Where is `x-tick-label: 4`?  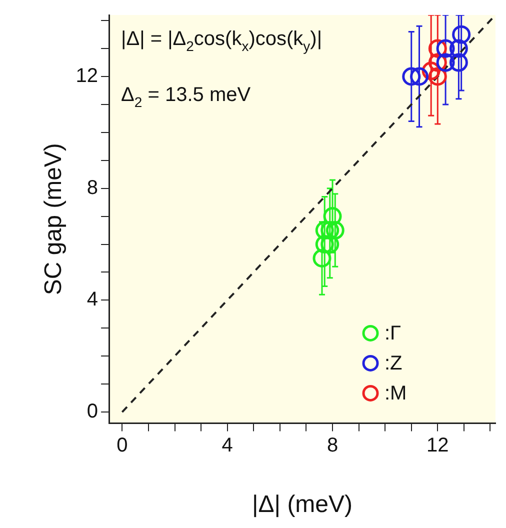 x-tick-label: 4 is located at coordinates (227, 445).